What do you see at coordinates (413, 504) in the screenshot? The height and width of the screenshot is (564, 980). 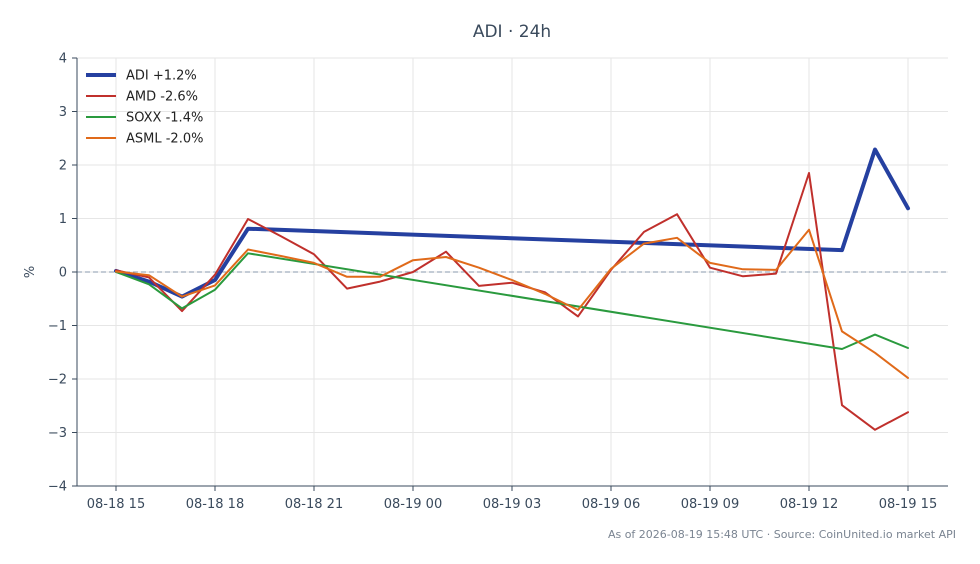 I see `x-tick-label: 08-19 00` at bounding box center [413, 504].